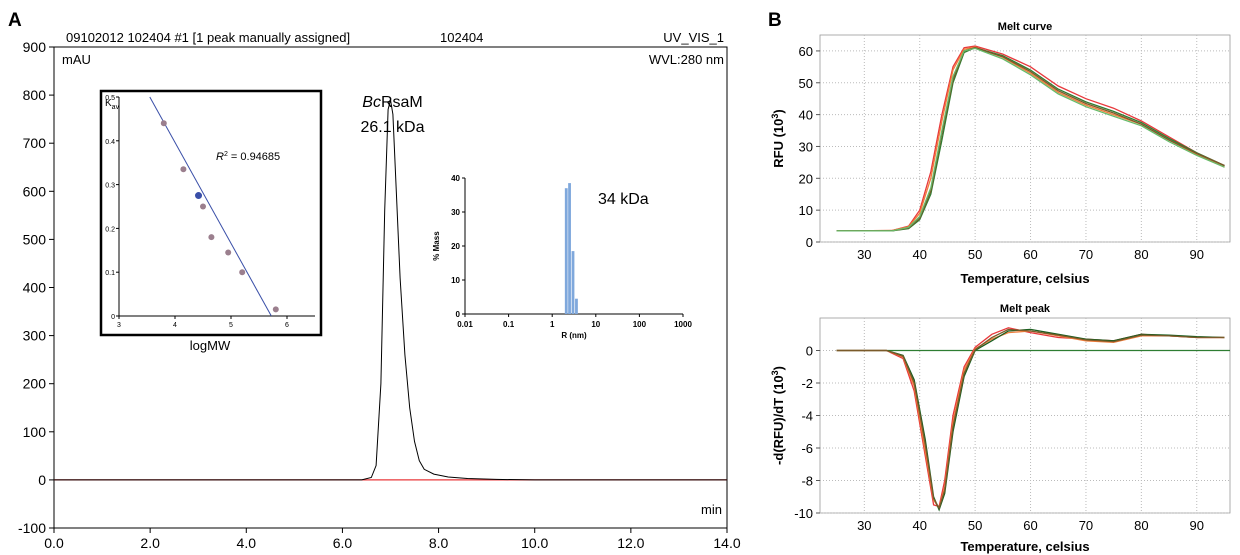 This screenshot has height=555, width=1240. What do you see at coordinates (1030, 254) in the screenshot?
I see `melt-curve-xtick-label: 60` at bounding box center [1030, 254].